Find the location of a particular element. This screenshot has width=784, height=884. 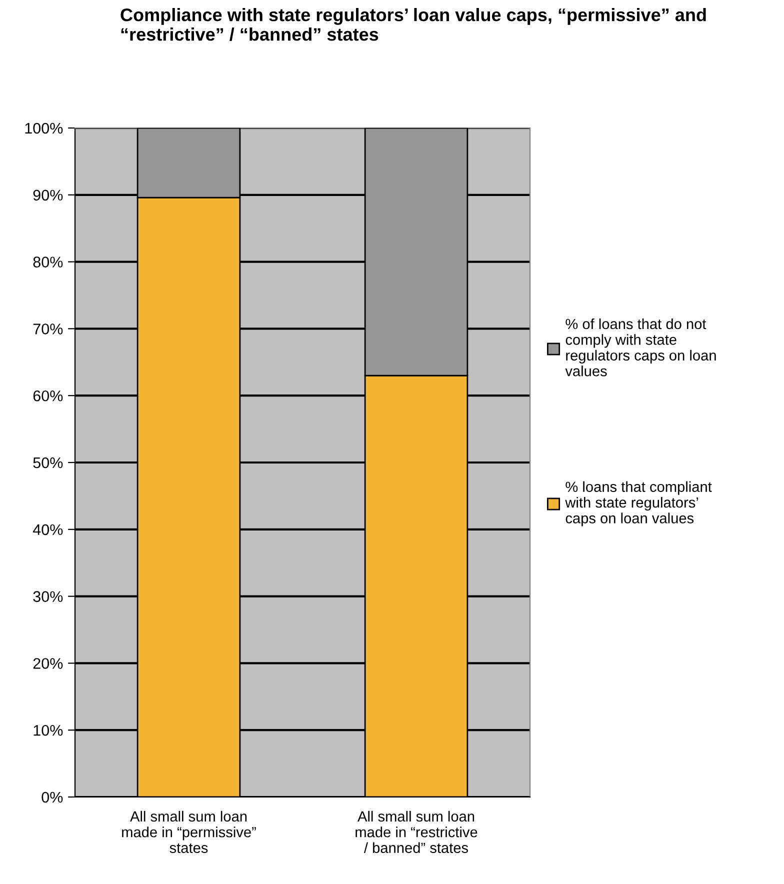

y-tick-label: 70% is located at coordinates (48, 329).